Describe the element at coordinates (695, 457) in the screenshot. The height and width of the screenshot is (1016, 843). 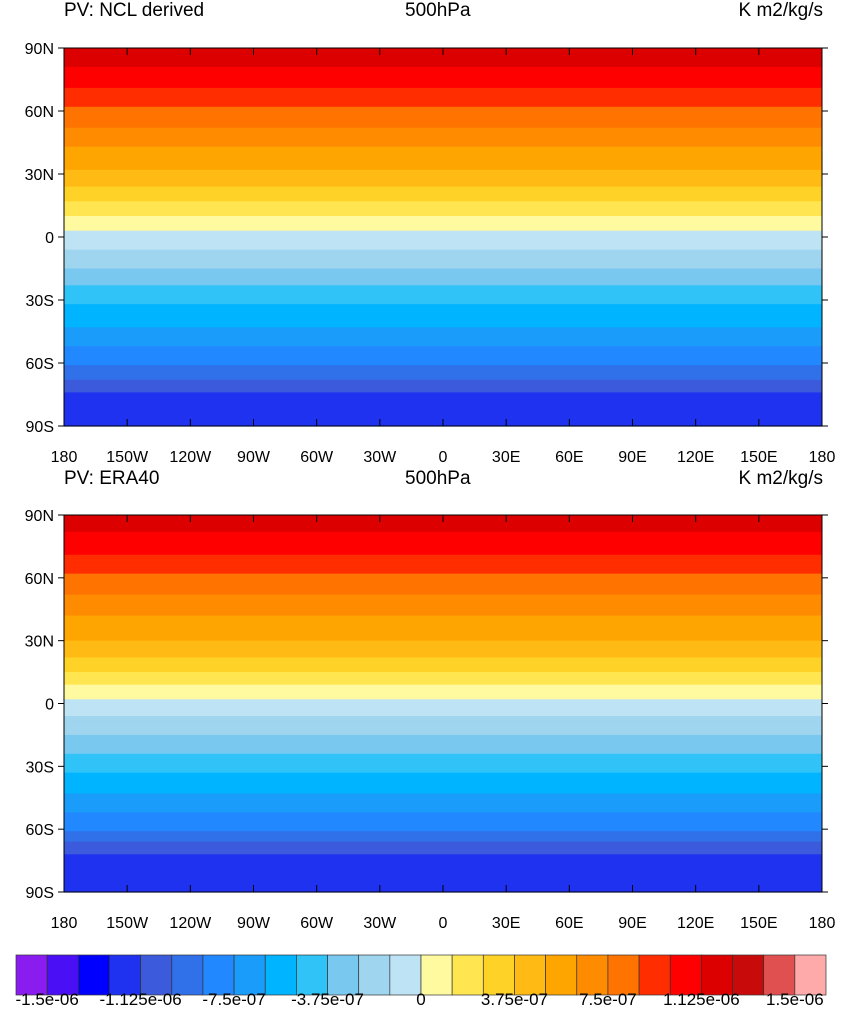
I see `lon-label: 120E` at that location.